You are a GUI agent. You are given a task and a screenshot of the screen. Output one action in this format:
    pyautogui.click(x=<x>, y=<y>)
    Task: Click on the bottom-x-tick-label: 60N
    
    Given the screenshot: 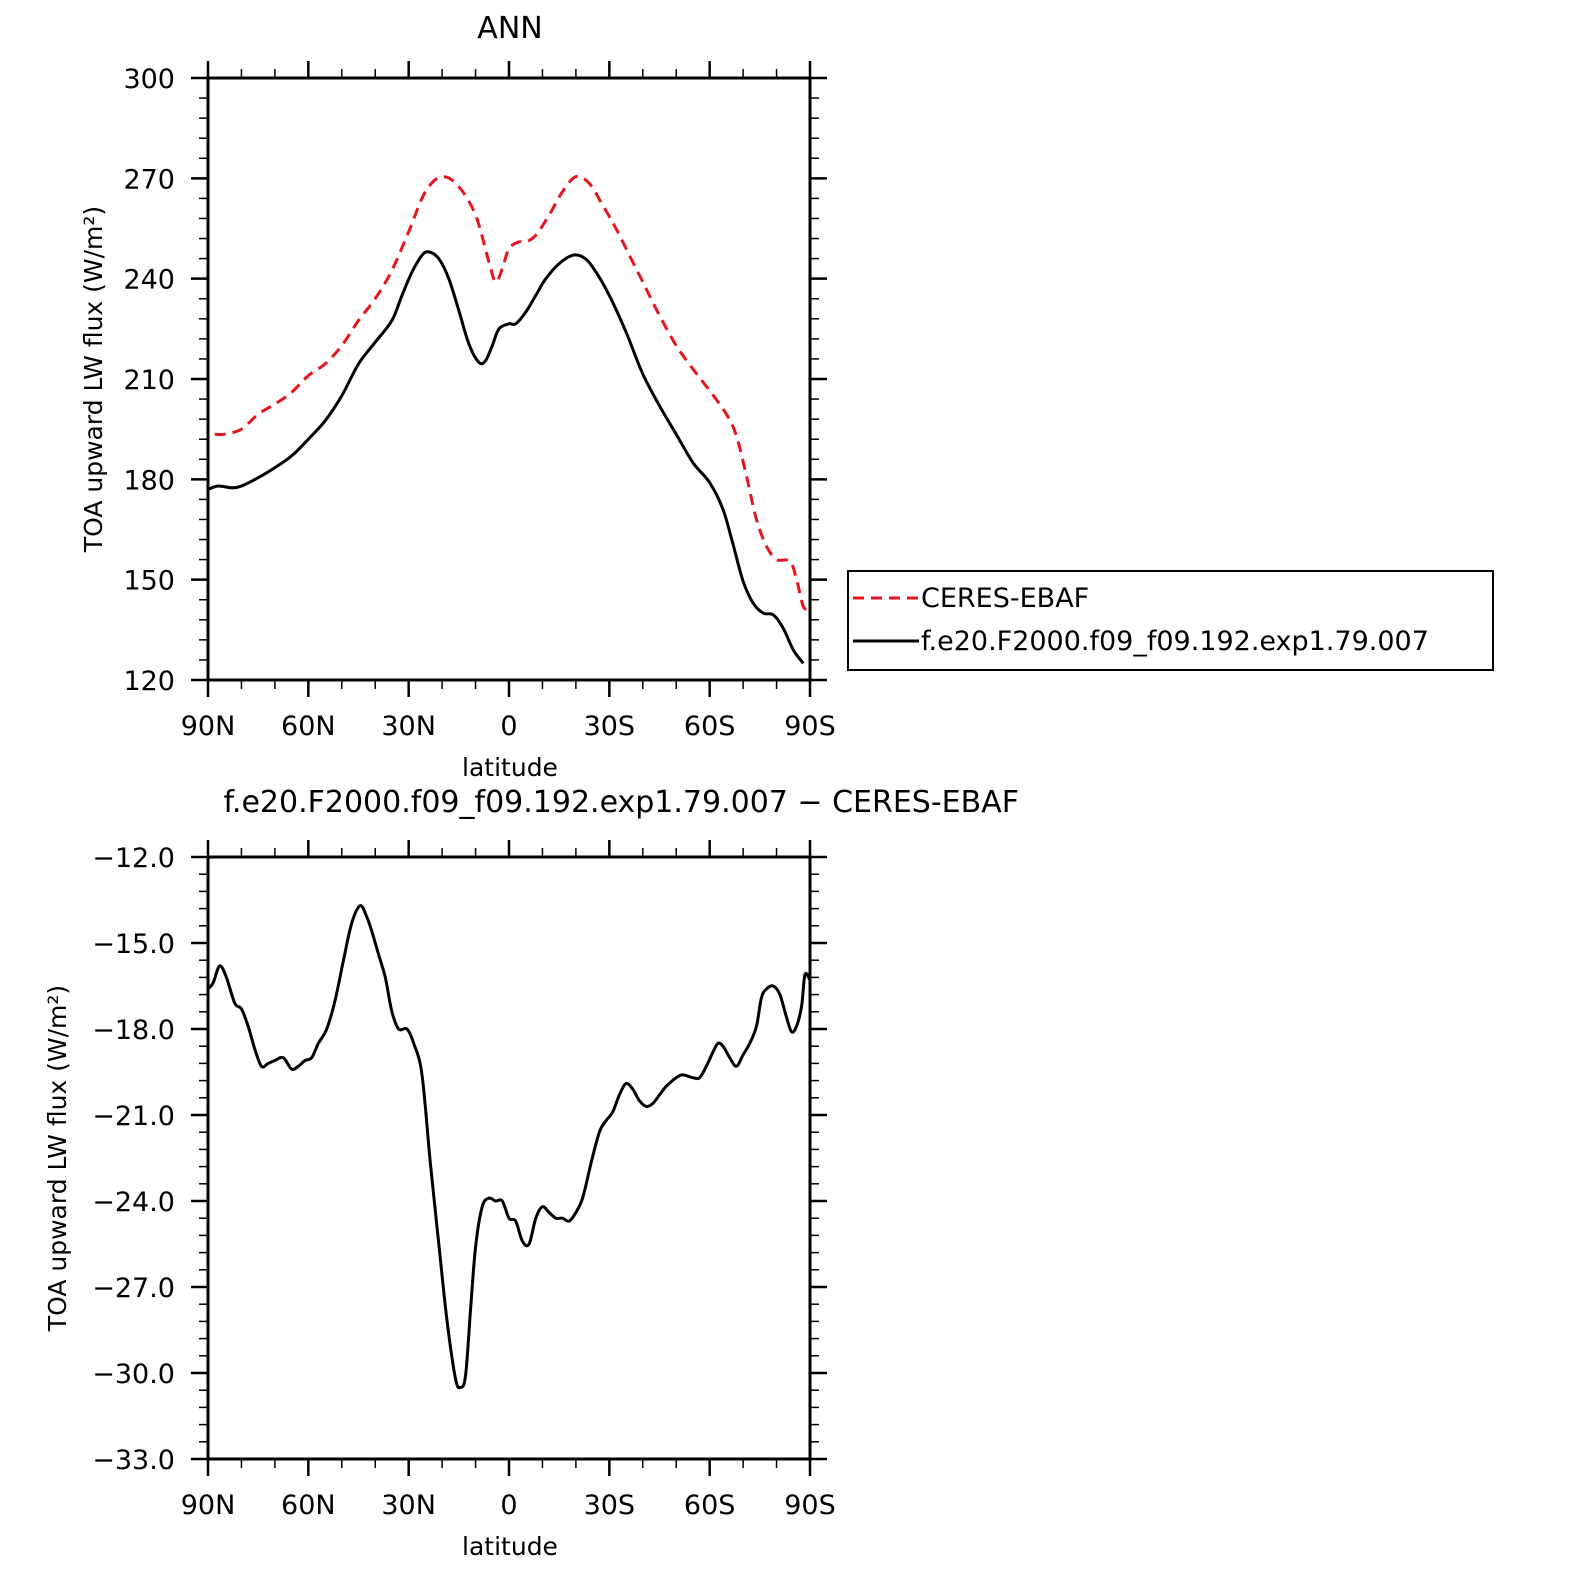 What is the action you would take?
    pyautogui.click(x=308, y=1505)
    